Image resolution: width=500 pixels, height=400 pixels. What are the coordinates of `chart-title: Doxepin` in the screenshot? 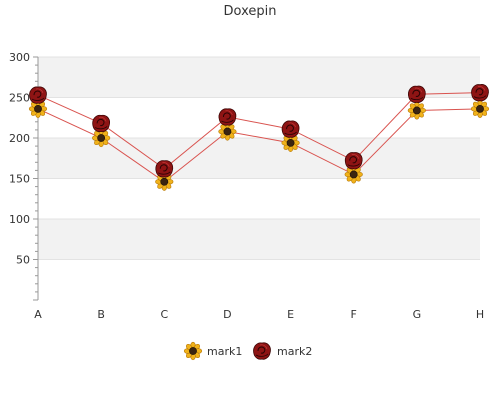 It's located at (250, 11).